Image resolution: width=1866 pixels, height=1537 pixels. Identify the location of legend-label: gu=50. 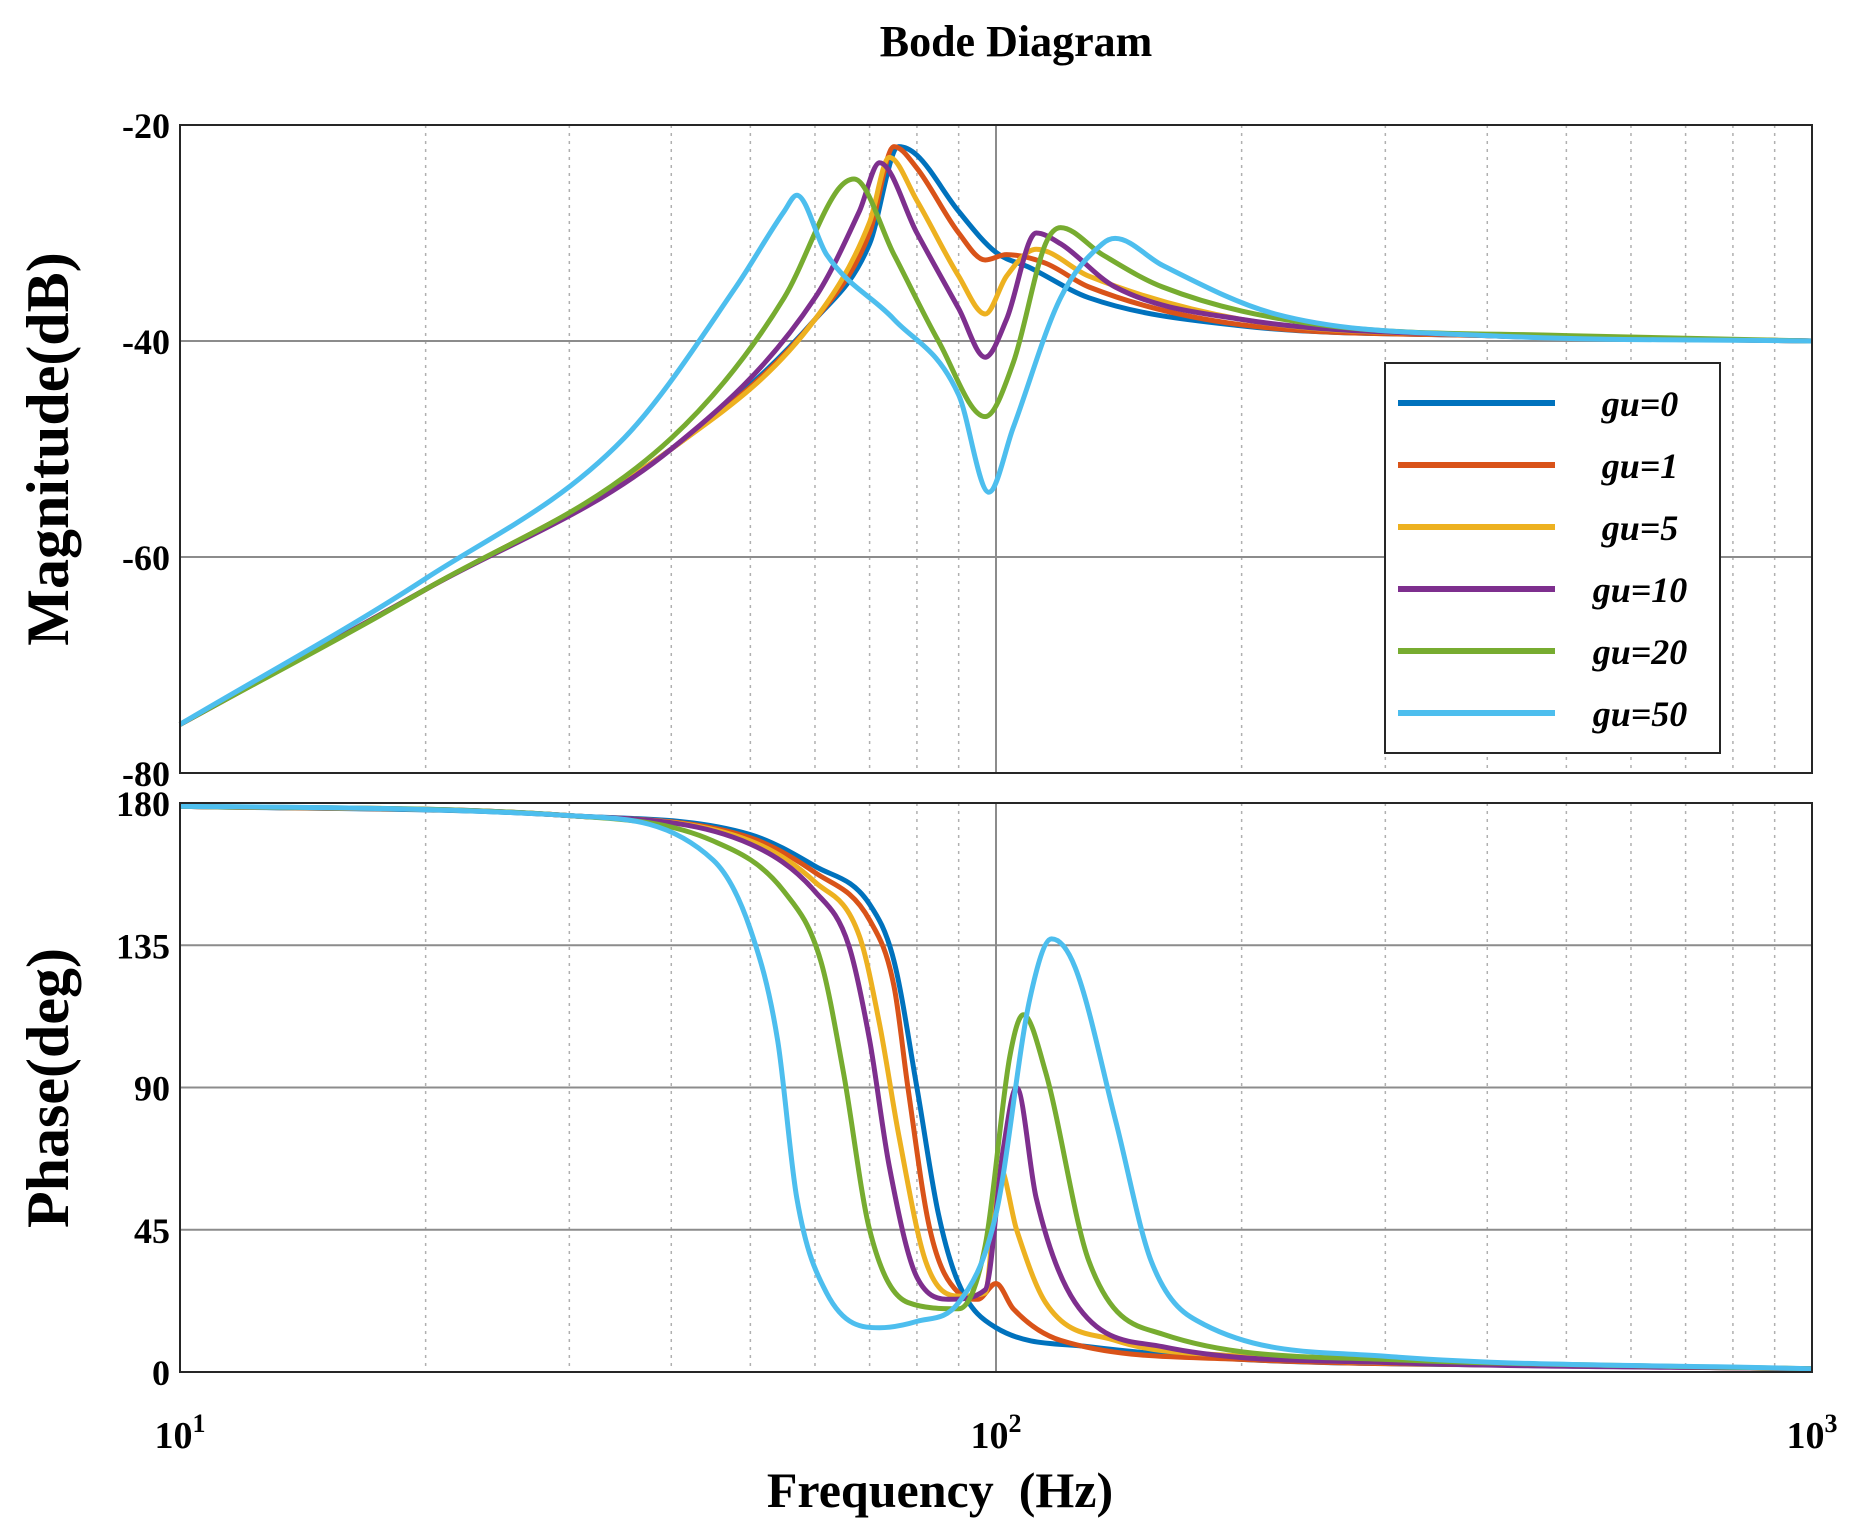
(1640, 714).